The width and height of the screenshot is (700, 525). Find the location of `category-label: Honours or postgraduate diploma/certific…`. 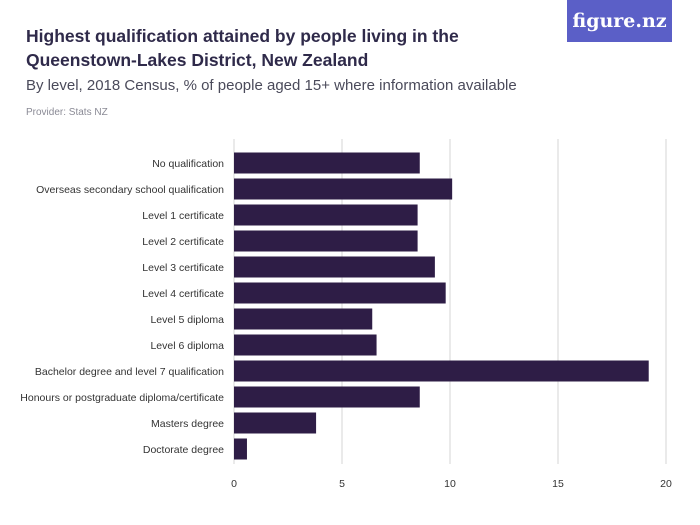

category-label: Honours or postgraduate diploma/certific… is located at coordinates (122, 398).